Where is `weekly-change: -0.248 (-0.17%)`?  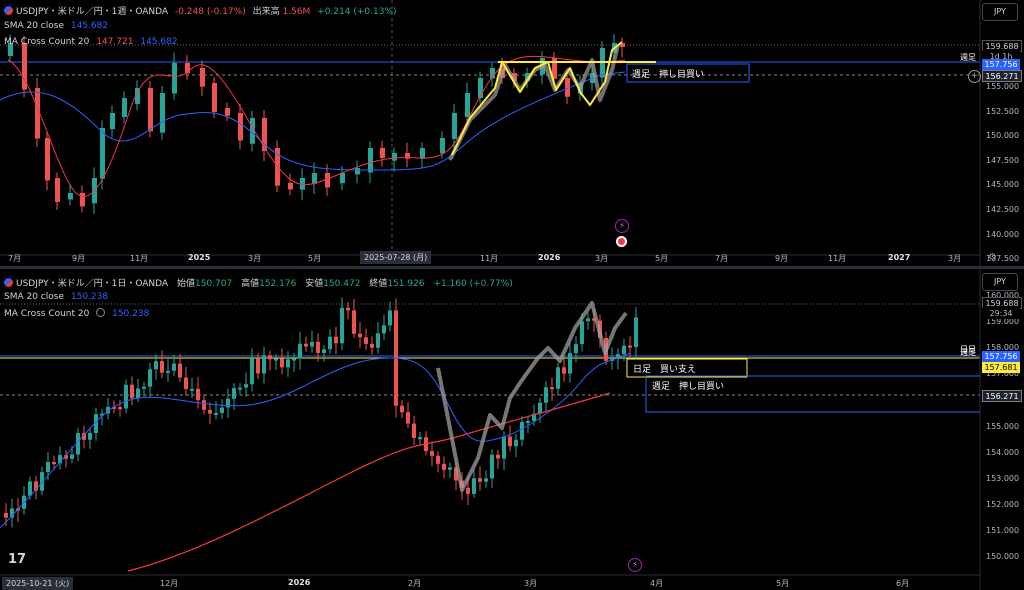 weekly-change: -0.248 (-0.17%) is located at coordinates (210, 12).